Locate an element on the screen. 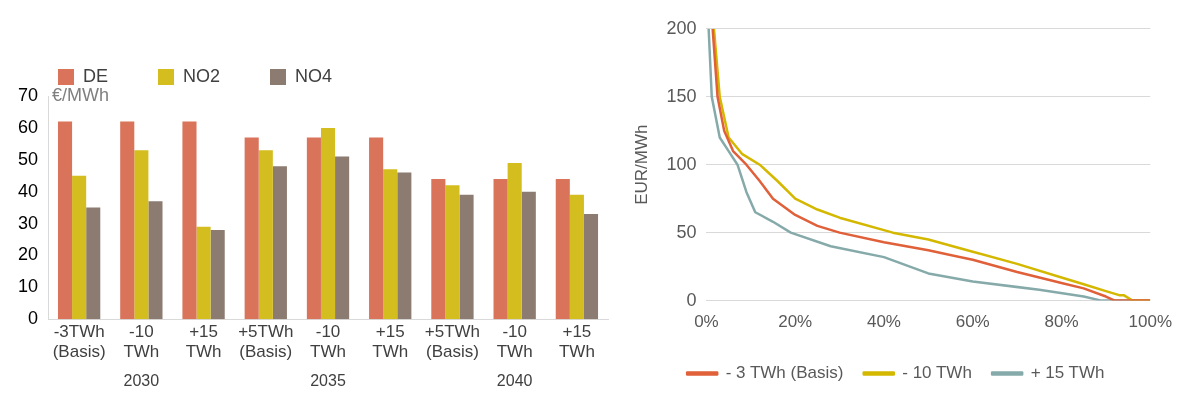 This screenshot has width=1192, height=400. legend-label: - 10 TWh is located at coordinates (937, 373).